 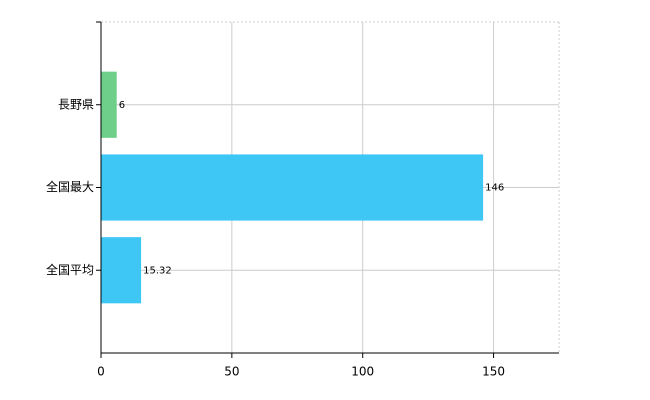 I want to click on y-tick-label: 全国最大, so click(x=70, y=186).